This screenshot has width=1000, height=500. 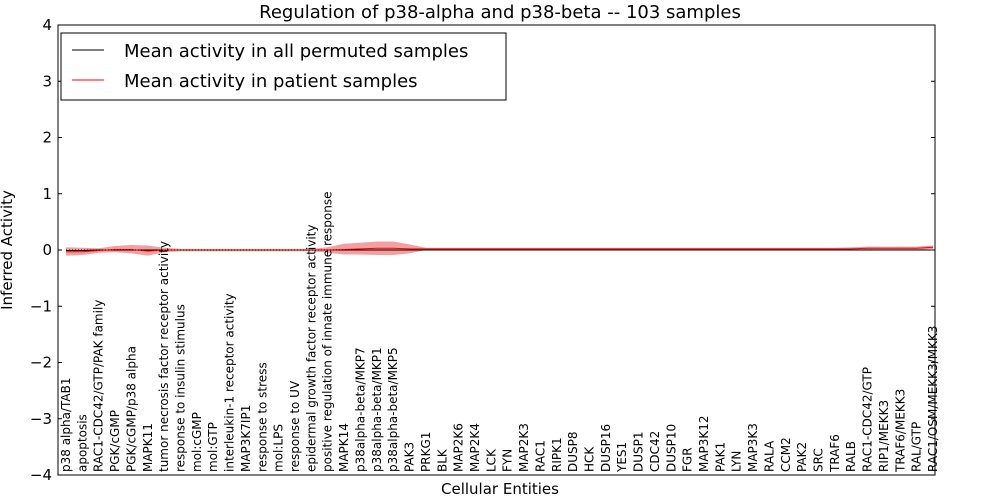 What do you see at coordinates (769, 456) in the screenshot?
I see `x-category-label: RALA` at bounding box center [769, 456].